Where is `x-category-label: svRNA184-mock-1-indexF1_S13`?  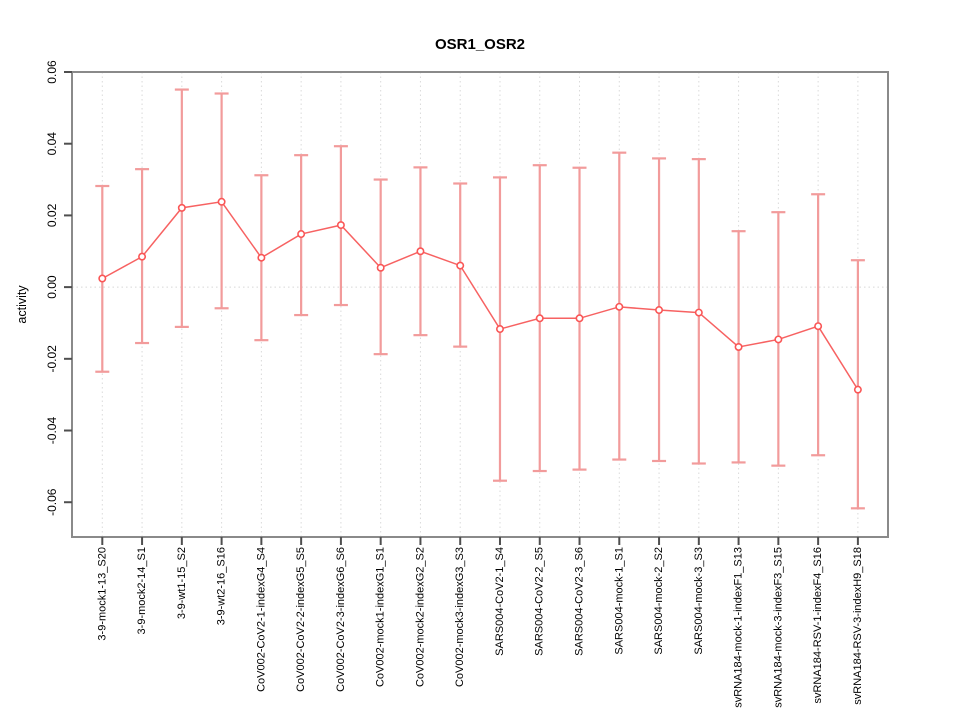 x-category-label: svRNA184-mock-1-indexF1_S13 is located at coordinates (739, 627).